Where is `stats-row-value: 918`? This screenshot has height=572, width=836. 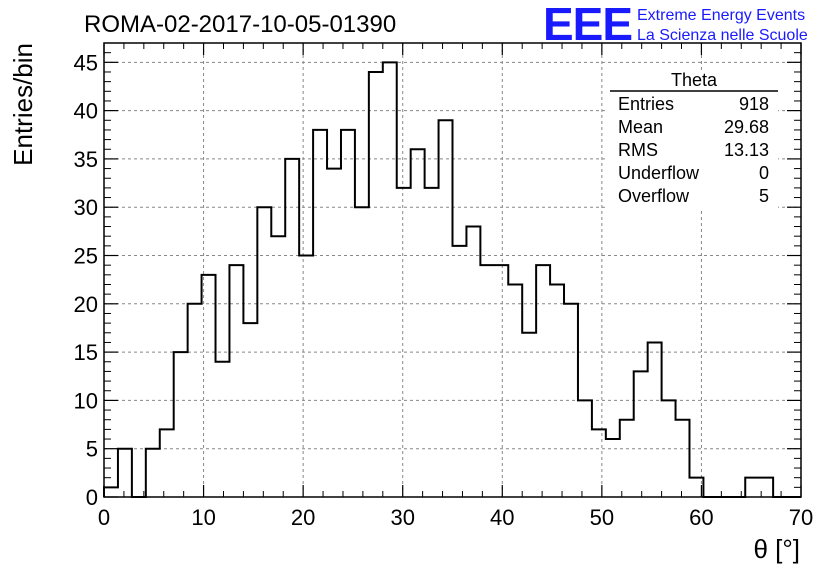 stats-row-value: 918 is located at coordinates (754, 104).